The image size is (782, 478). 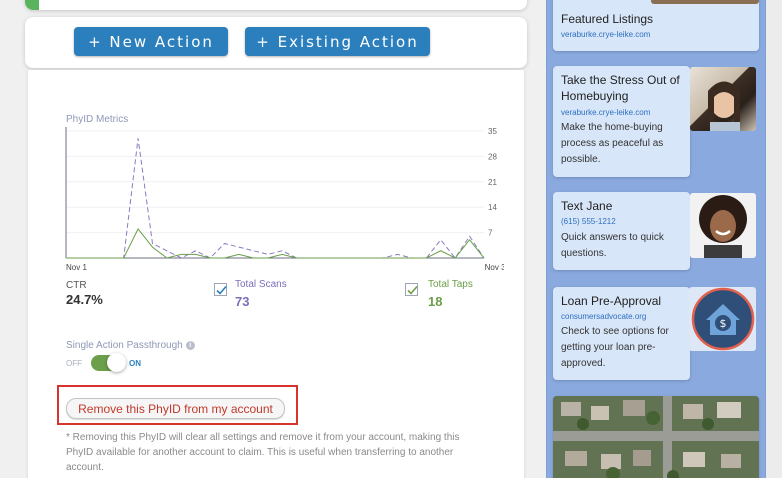 I want to click on y-tick-label: 28, so click(x=492, y=156).